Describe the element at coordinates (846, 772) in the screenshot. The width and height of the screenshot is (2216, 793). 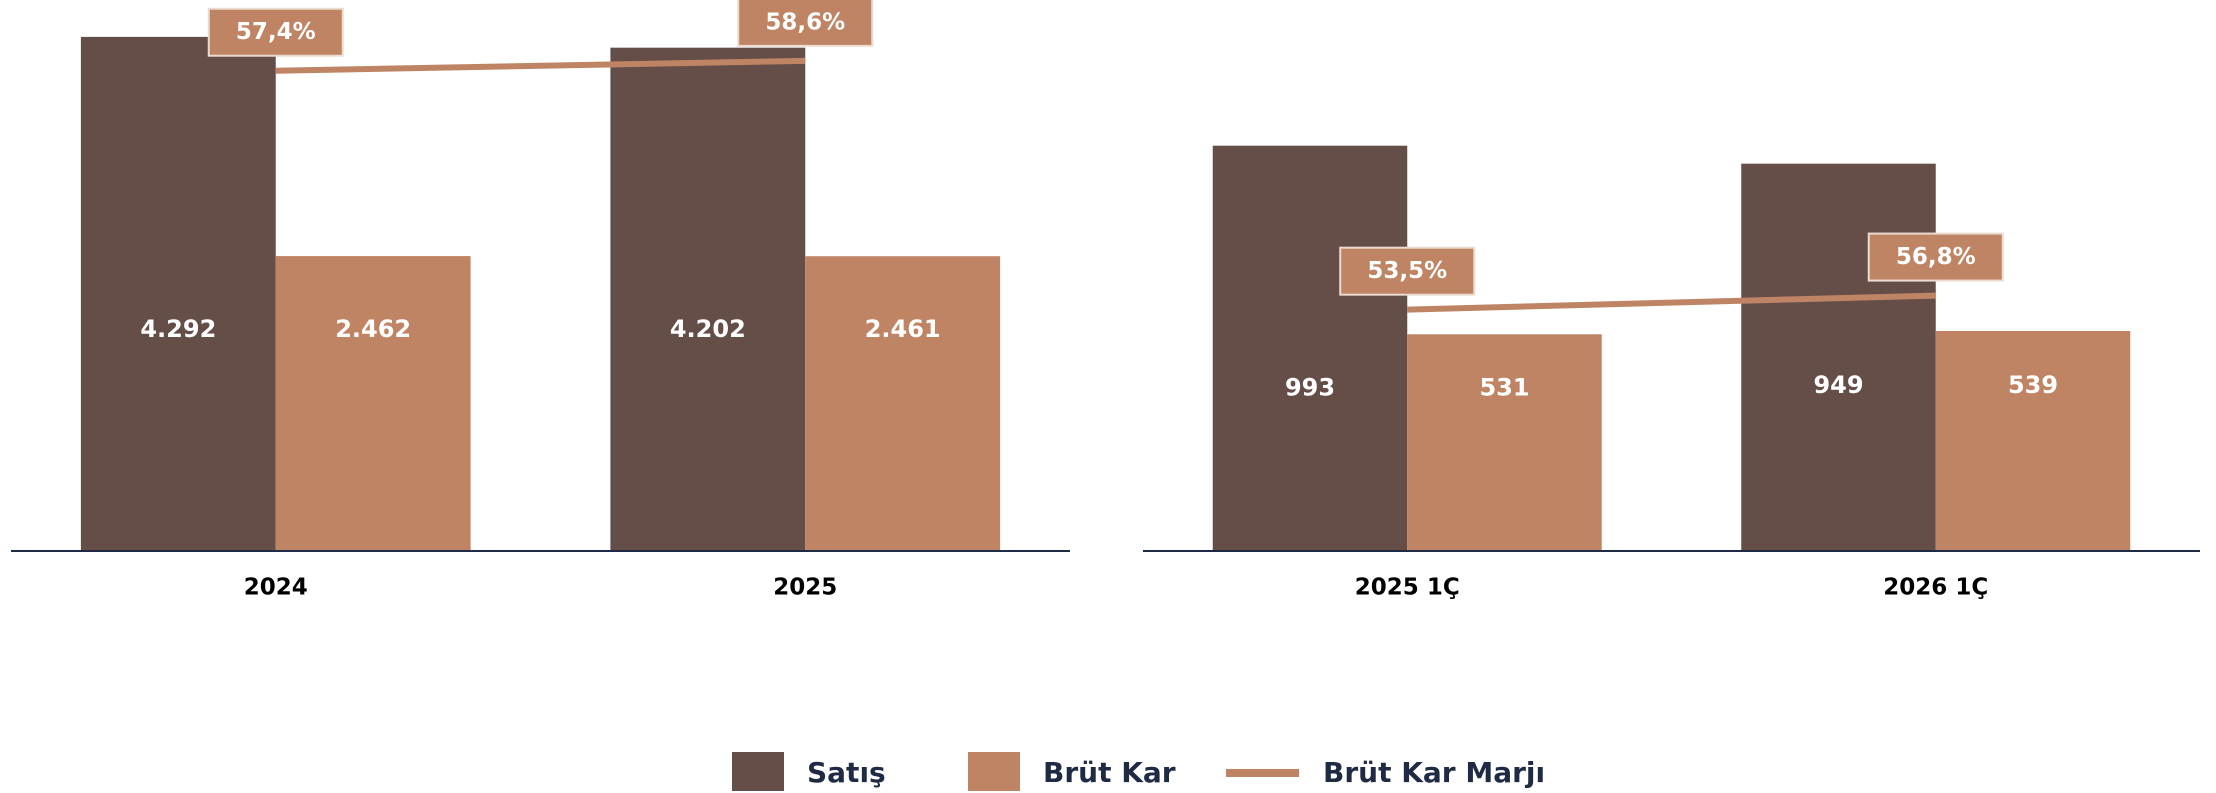
I see `legend-label: Satış` at that location.